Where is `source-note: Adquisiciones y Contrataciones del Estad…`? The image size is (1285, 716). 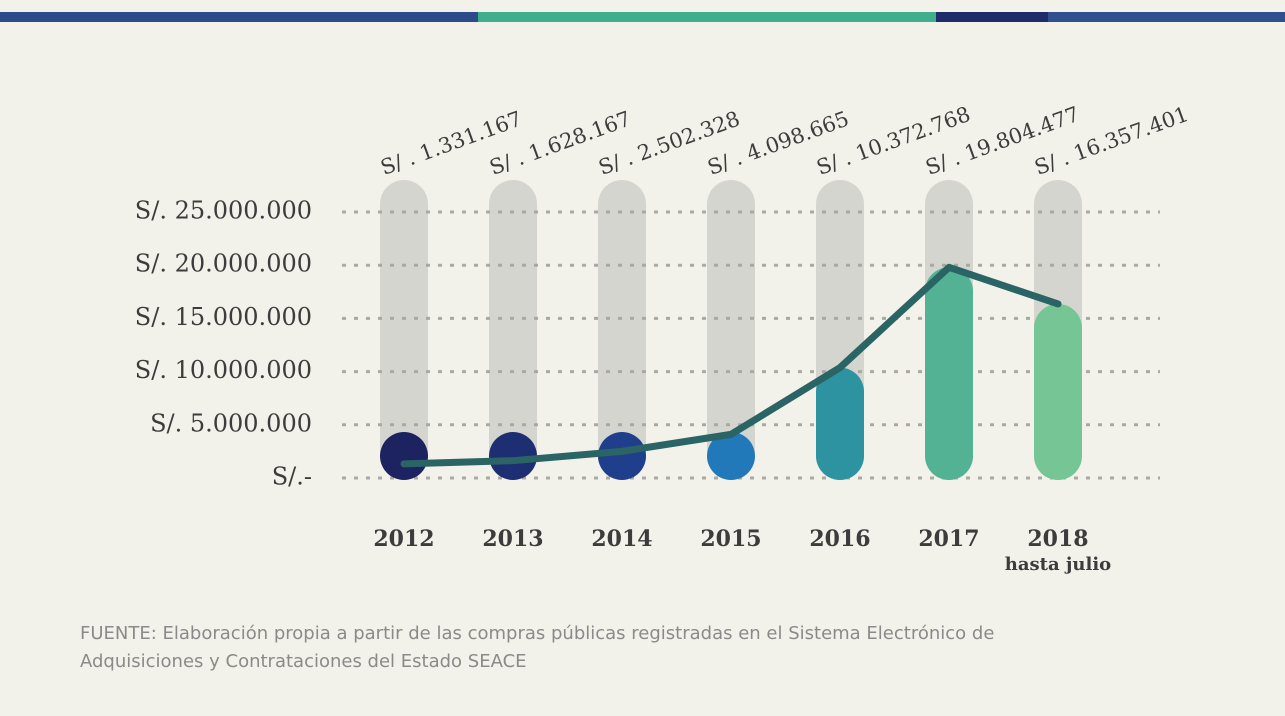 source-note: Adquisiciones y Contrataciones del Estad… is located at coordinates (303, 661).